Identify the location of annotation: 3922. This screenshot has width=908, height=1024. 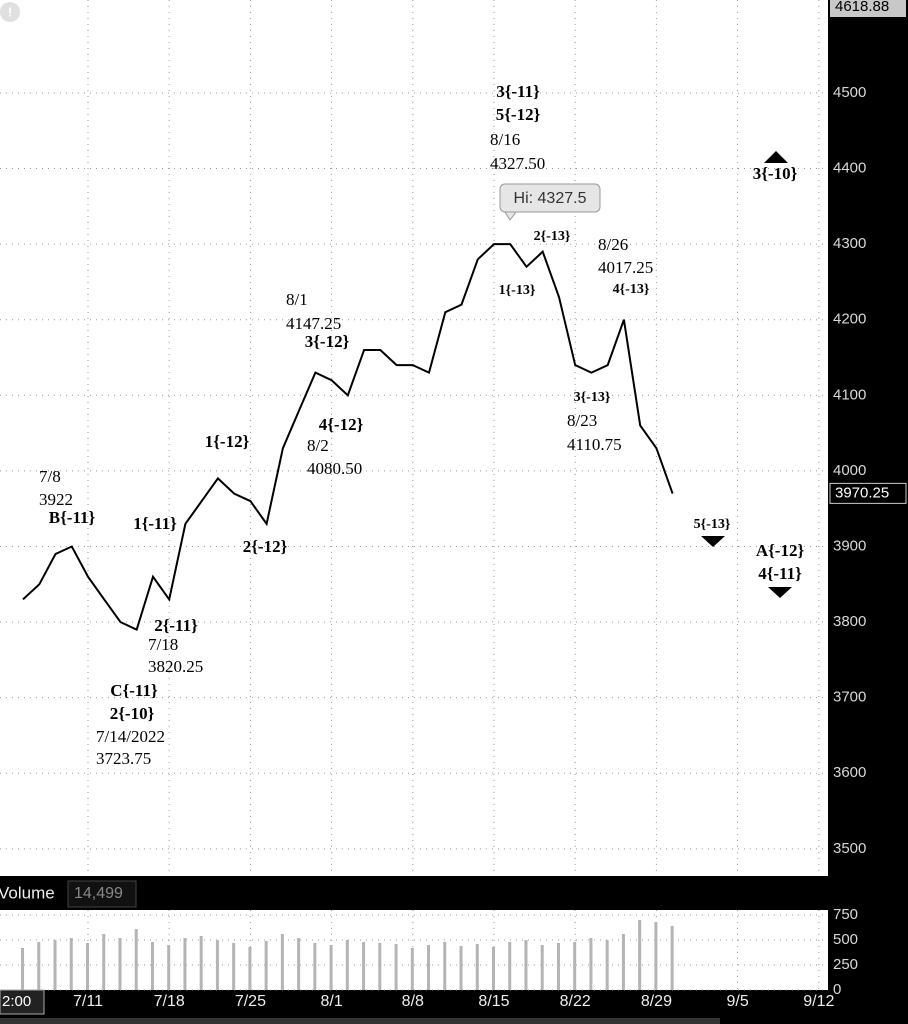
(56, 499).